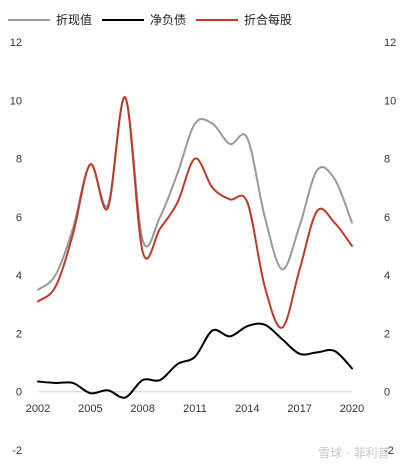 The image size is (408, 467). Describe the element at coordinates (16, 101) in the screenshot. I see `y-tick-label-left: 10` at that location.